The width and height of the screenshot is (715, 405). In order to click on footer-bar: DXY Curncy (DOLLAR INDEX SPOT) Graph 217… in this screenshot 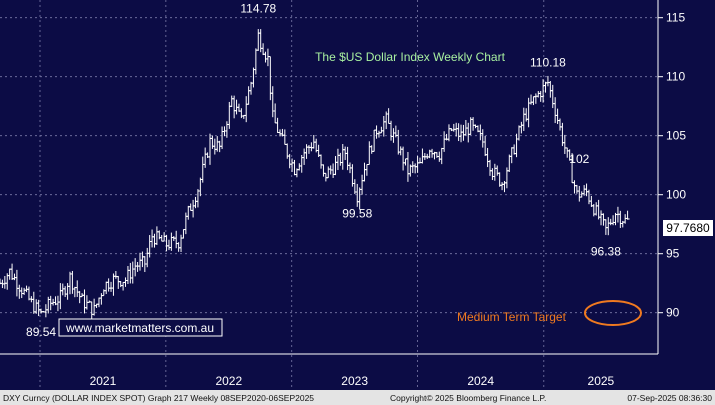, I will do `click(357, 397)`.